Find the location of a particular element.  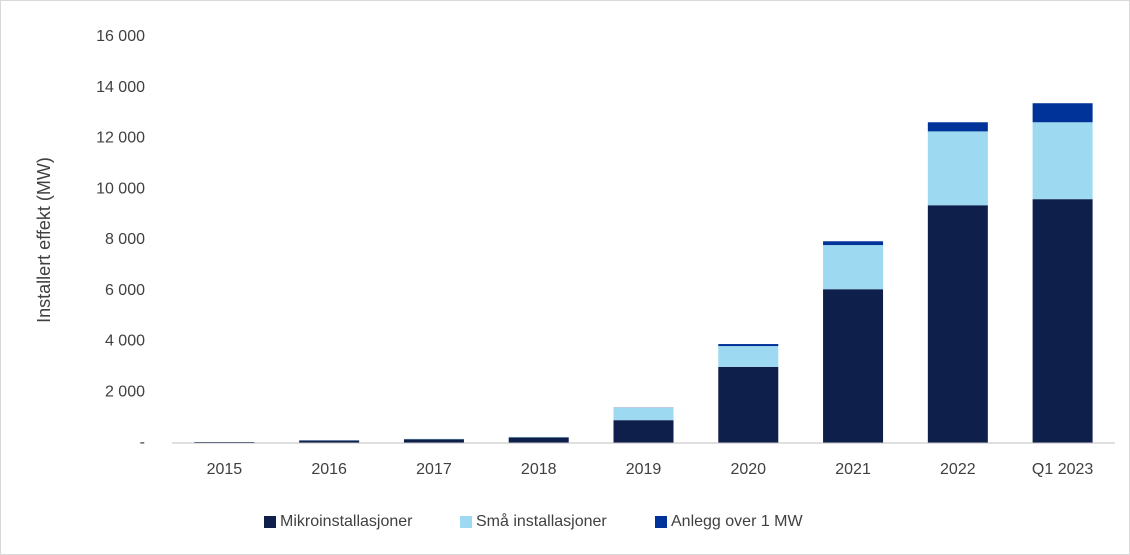

x-tick-label: 2021 is located at coordinates (853, 469).